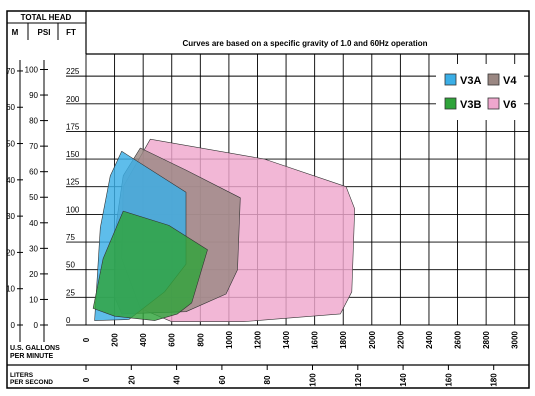 The width and height of the screenshot is (535, 396). Describe the element at coordinates (372, 340) in the screenshot. I see `gpm-tick-label: 2000` at that location.